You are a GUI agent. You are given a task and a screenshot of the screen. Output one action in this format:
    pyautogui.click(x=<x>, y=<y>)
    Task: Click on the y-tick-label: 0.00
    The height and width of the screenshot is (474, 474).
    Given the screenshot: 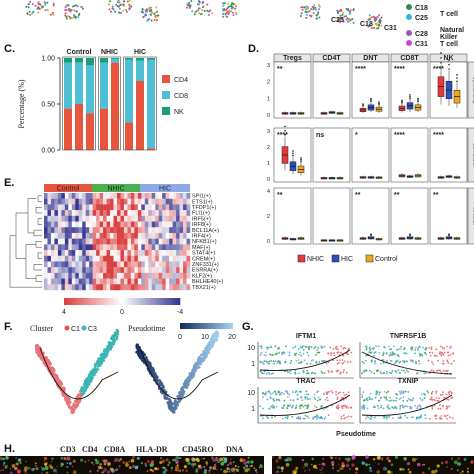 What is the action you would take?
    pyautogui.click(x=48, y=151)
    